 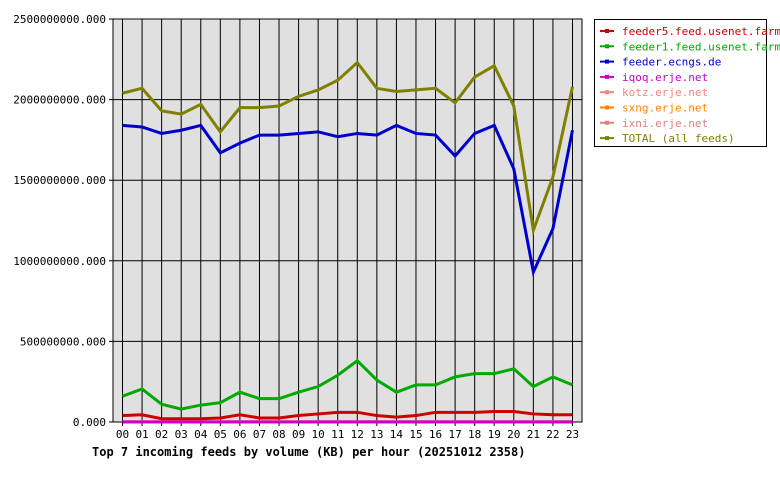 What do you see at coordinates (665, 123) in the screenshot?
I see `legend-label: ixni.erje.net` at bounding box center [665, 123].